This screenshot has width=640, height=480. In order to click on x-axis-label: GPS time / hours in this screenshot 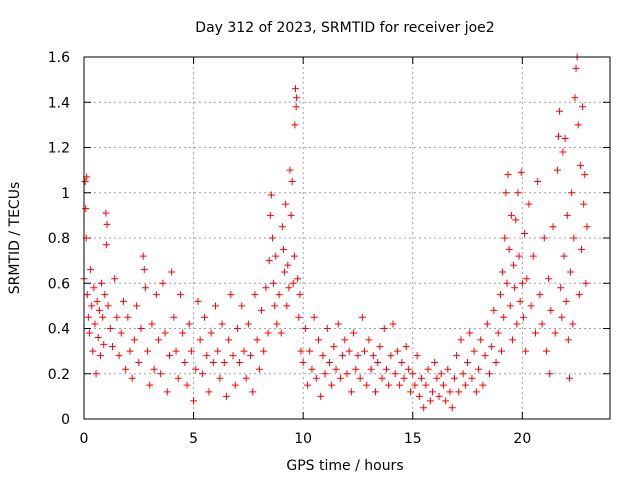, I will do `click(344, 466)`.